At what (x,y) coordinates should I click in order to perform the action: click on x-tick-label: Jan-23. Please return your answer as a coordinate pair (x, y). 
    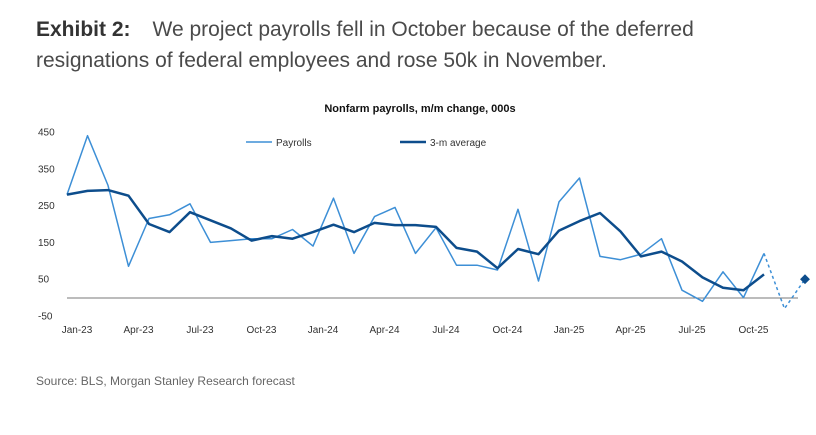
    Looking at the image, I should click on (77, 330).